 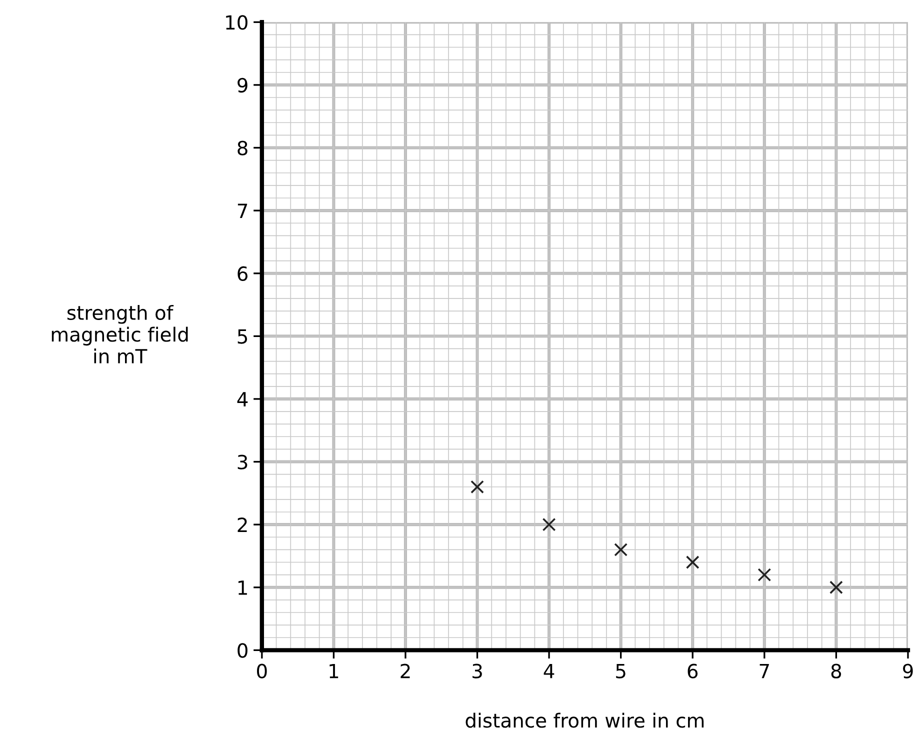 What do you see at coordinates (405, 671) in the screenshot?
I see `x-tick-label: 2` at bounding box center [405, 671].